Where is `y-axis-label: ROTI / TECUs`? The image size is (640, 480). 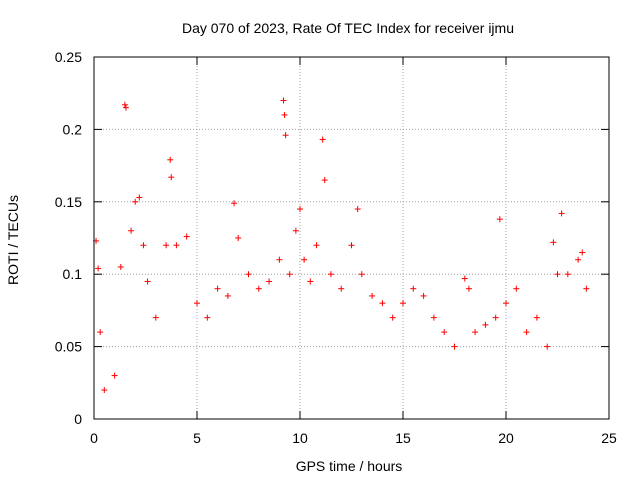 y-axis-label: ROTI / TECUs is located at coordinates (13, 240).